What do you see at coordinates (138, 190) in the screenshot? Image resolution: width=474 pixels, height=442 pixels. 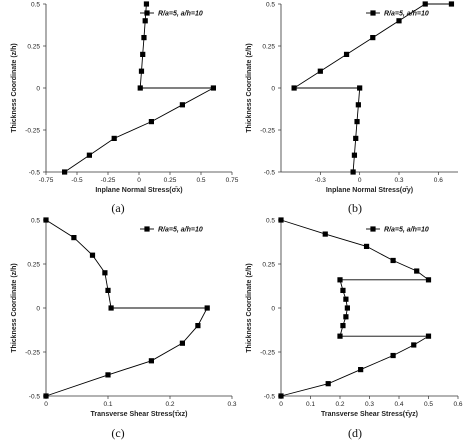 I see `x-axis-label: Inplane Normal Stress(σ̄x)` at bounding box center [138, 190].